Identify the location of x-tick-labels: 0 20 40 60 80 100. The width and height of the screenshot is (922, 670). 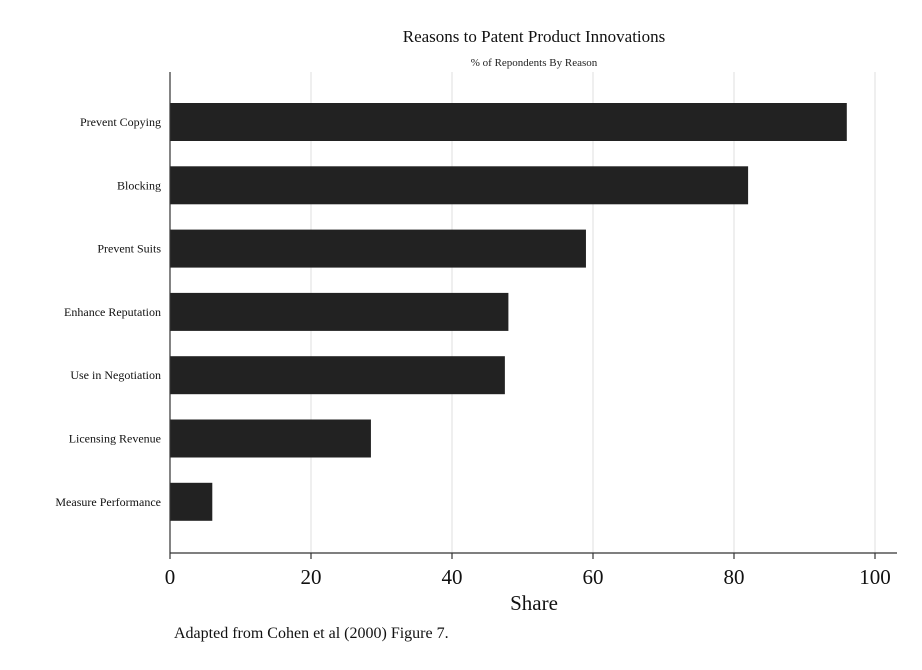
(528, 571).